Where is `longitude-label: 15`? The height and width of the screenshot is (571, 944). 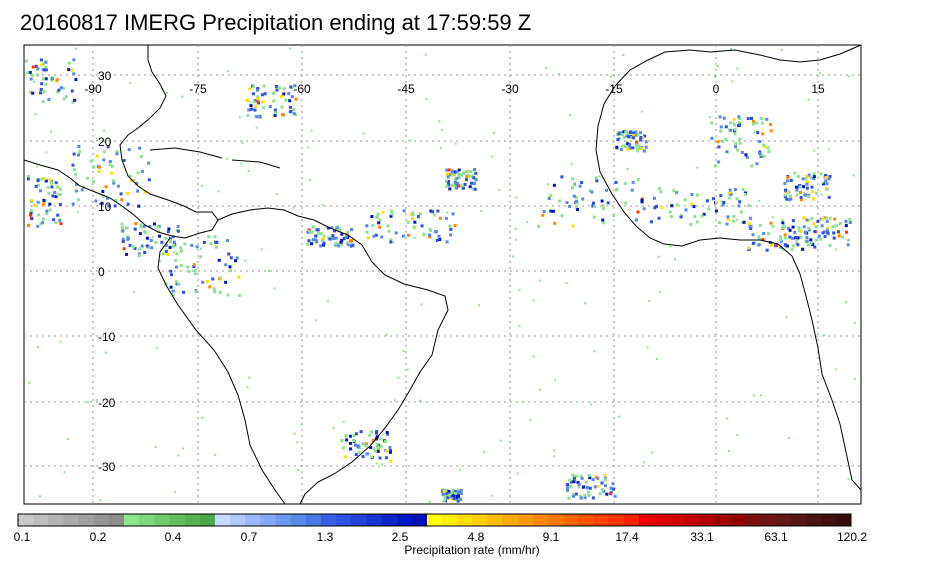 longitude-label: 15 is located at coordinates (818, 89).